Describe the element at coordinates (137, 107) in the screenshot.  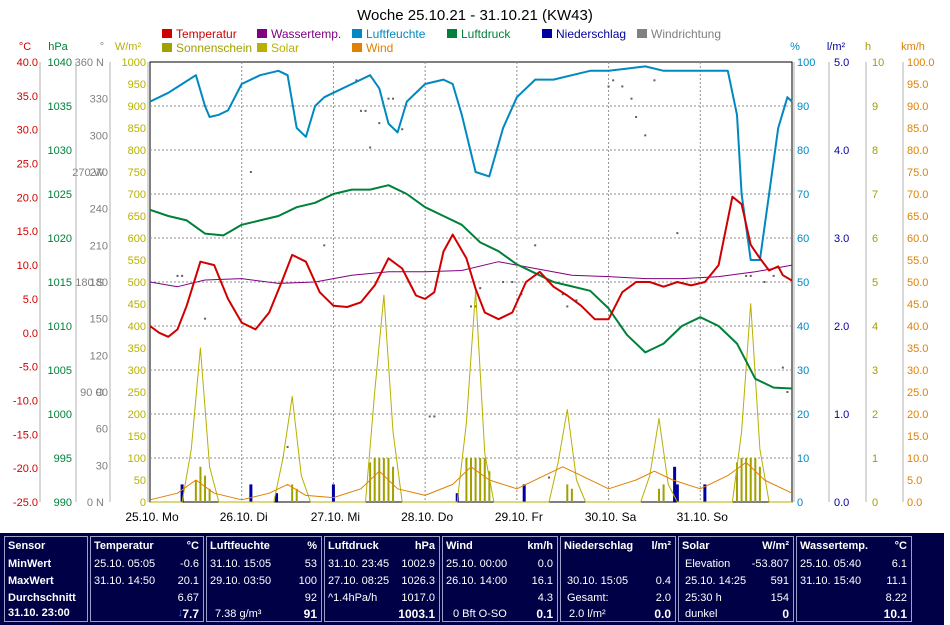
I see `axis-tick-label: 900` at that location.